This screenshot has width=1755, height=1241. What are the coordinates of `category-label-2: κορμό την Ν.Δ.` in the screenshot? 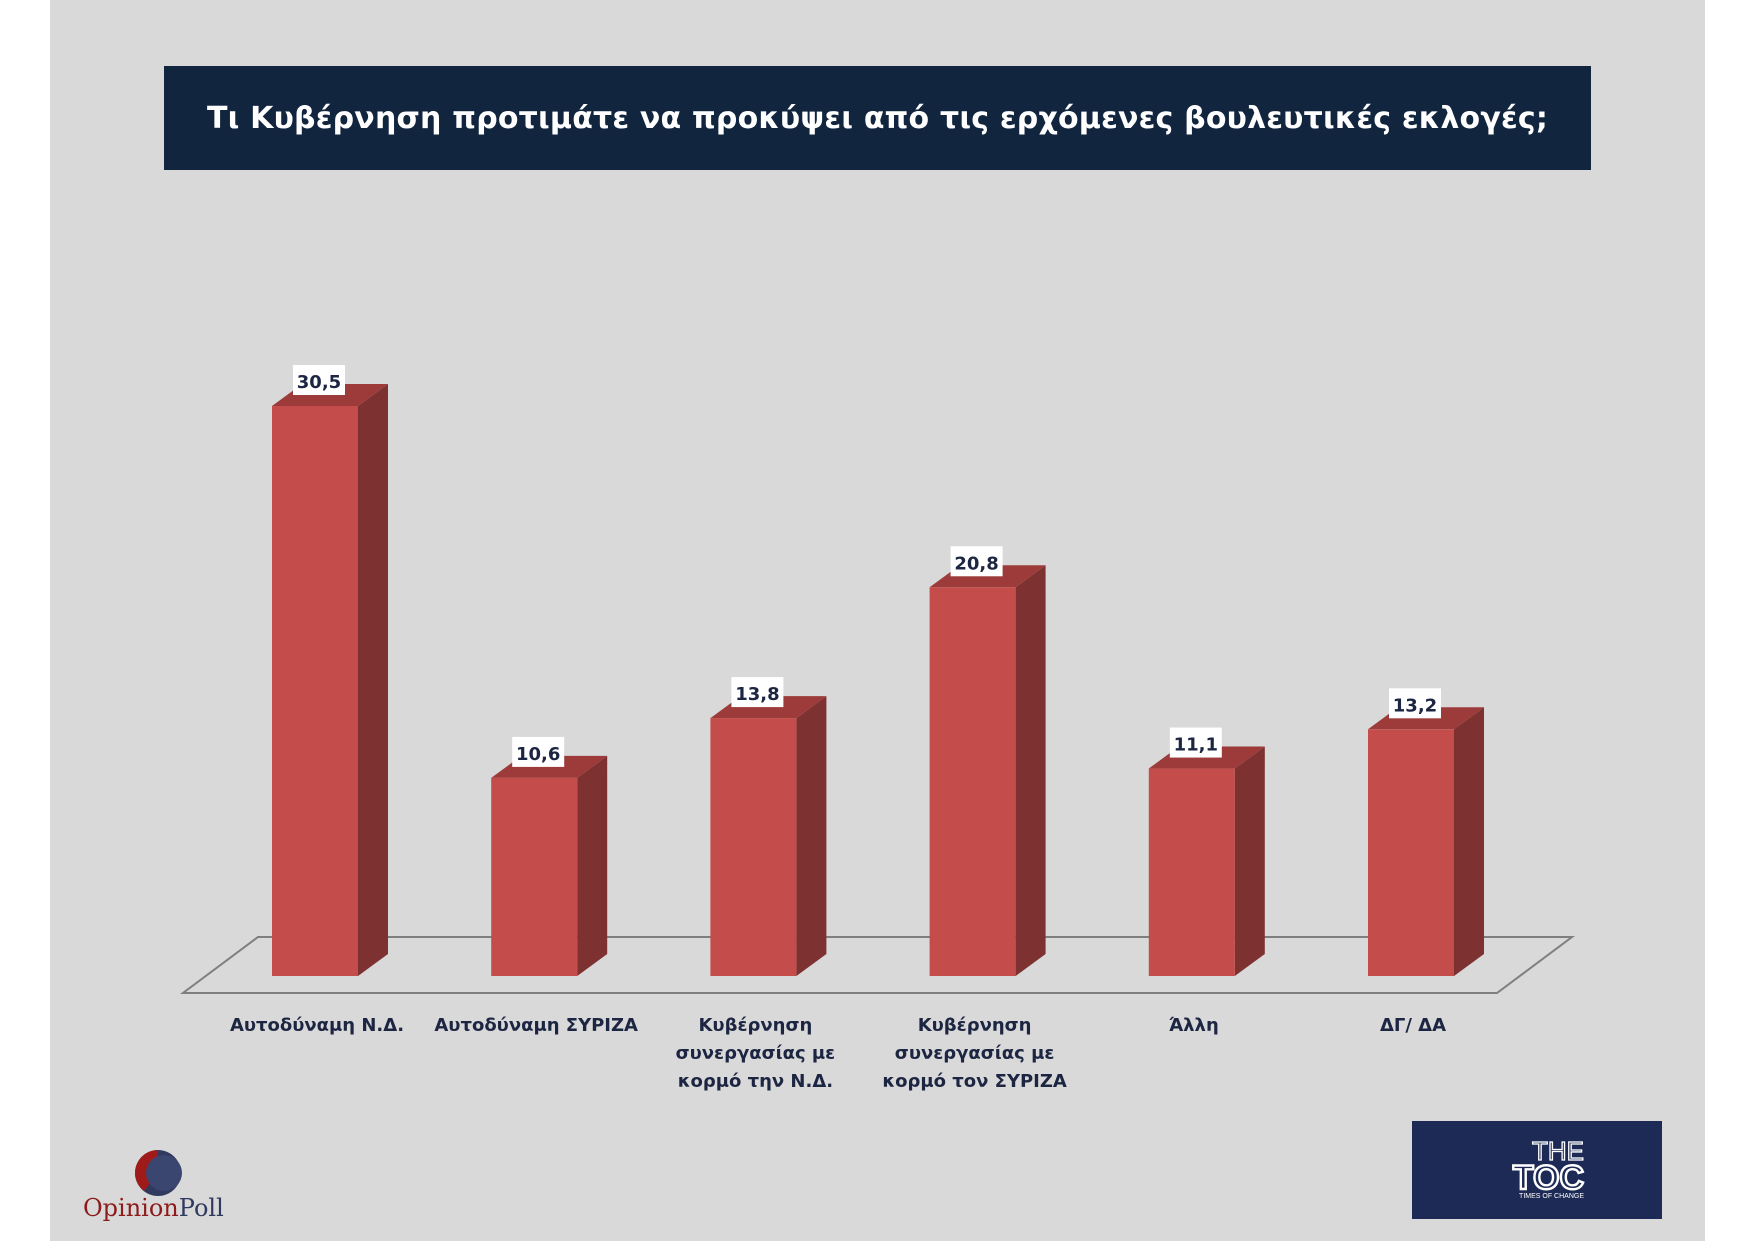 It's located at (755, 1081).